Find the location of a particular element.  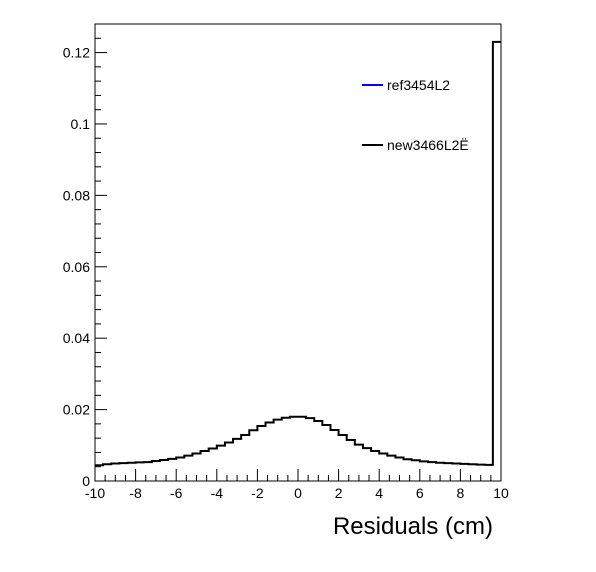

y-tick-label: 0.08 is located at coordinates (76, 195).